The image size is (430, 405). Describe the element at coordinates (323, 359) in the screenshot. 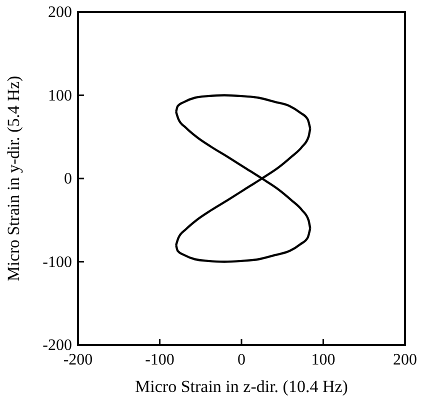

I see `x-tick-label: 100` at that location.